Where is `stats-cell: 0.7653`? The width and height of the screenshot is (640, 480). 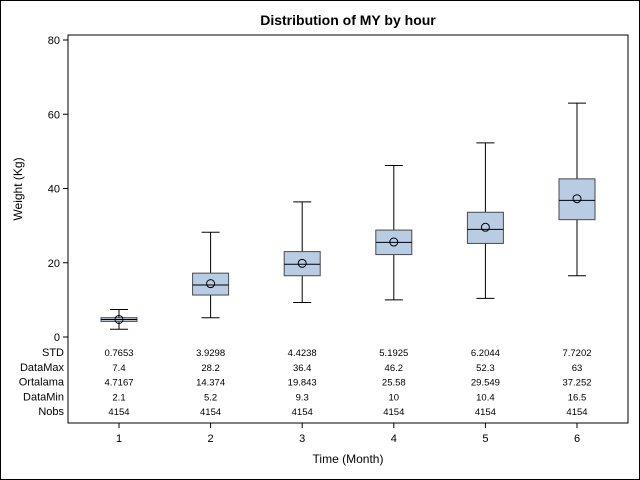
stats-cell: 0.7653 is located at coordinates (118, 353).